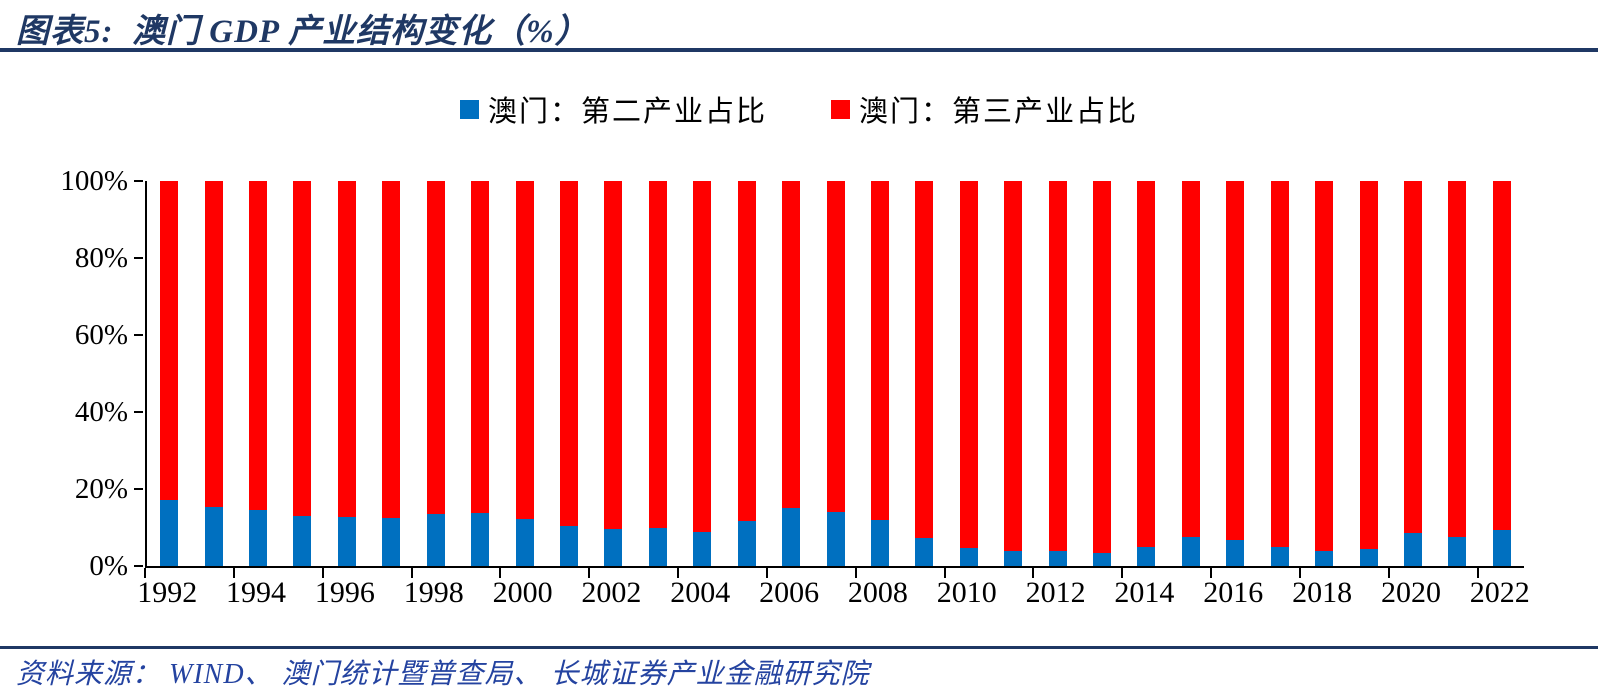 The width and height of the screenshot is (1598, 696). I want to click on bar-tertiary-2022, so click(1501, 355).